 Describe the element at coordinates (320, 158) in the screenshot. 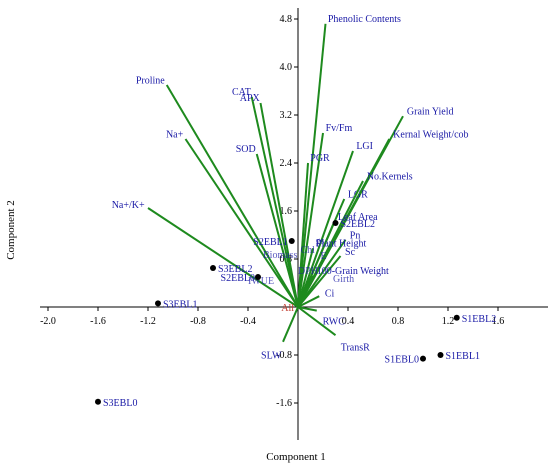

I see `vector-label: PGR` at that location.